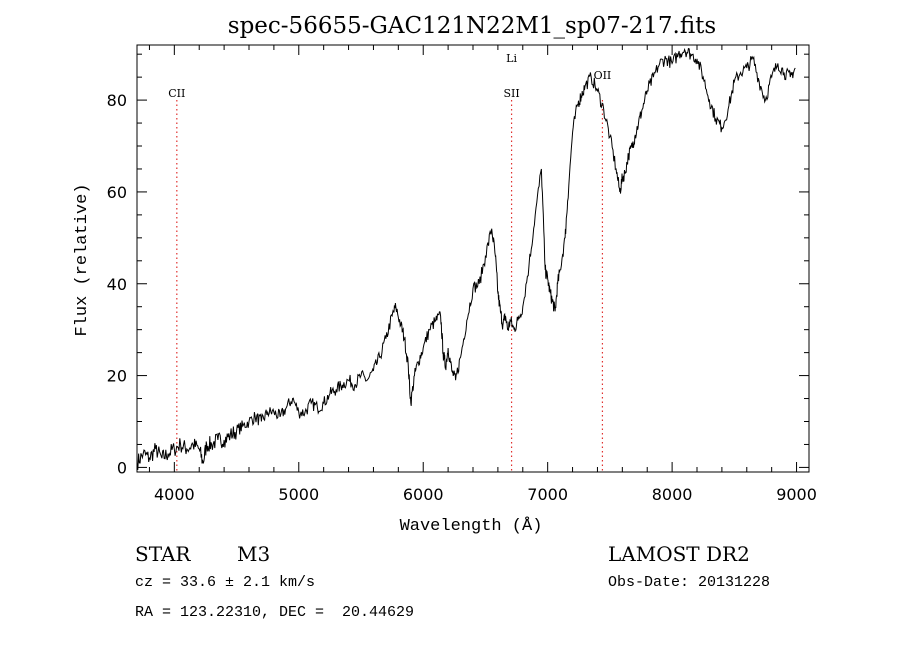 The image size is (900, 650). I want to click on y-tick-label: 40, so click(117, 284).